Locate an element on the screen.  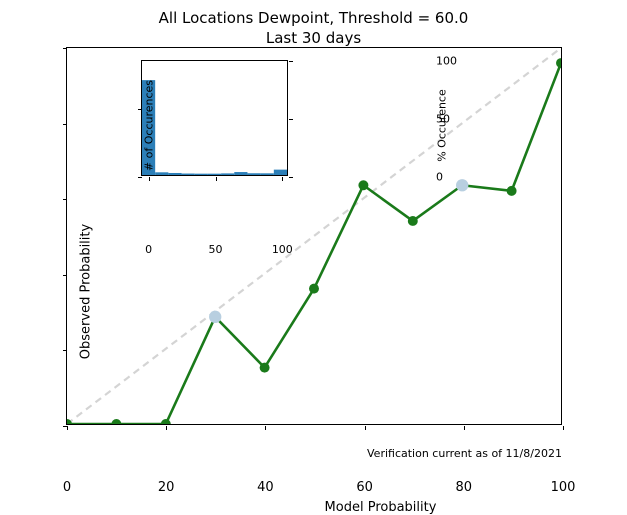
inset-histogram-canvas is located at coordinates (214, 127).